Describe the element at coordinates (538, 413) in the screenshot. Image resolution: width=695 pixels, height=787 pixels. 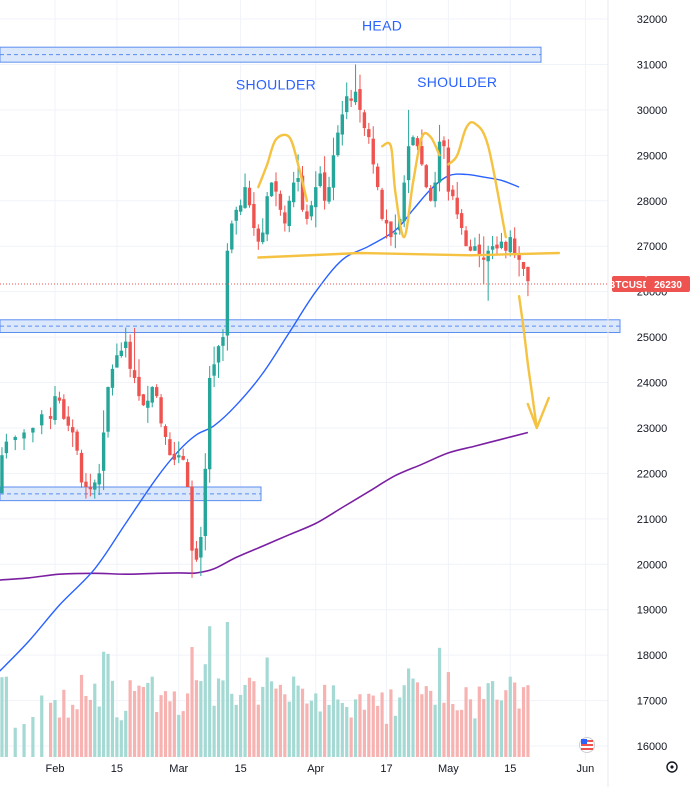
I see `breakdown-arrow-head` at that location.